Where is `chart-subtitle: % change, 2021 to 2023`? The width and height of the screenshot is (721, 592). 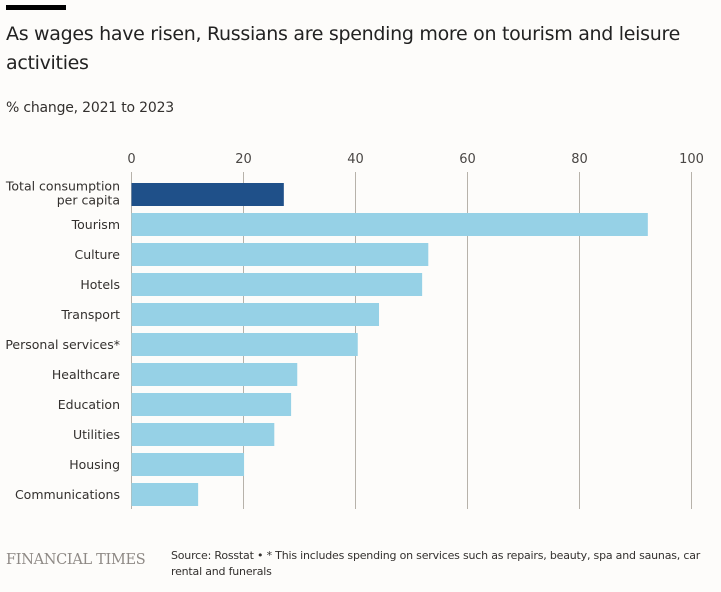
chart-subtitle: % change, 2021 to 2023 is located at coordinates (90, 108).